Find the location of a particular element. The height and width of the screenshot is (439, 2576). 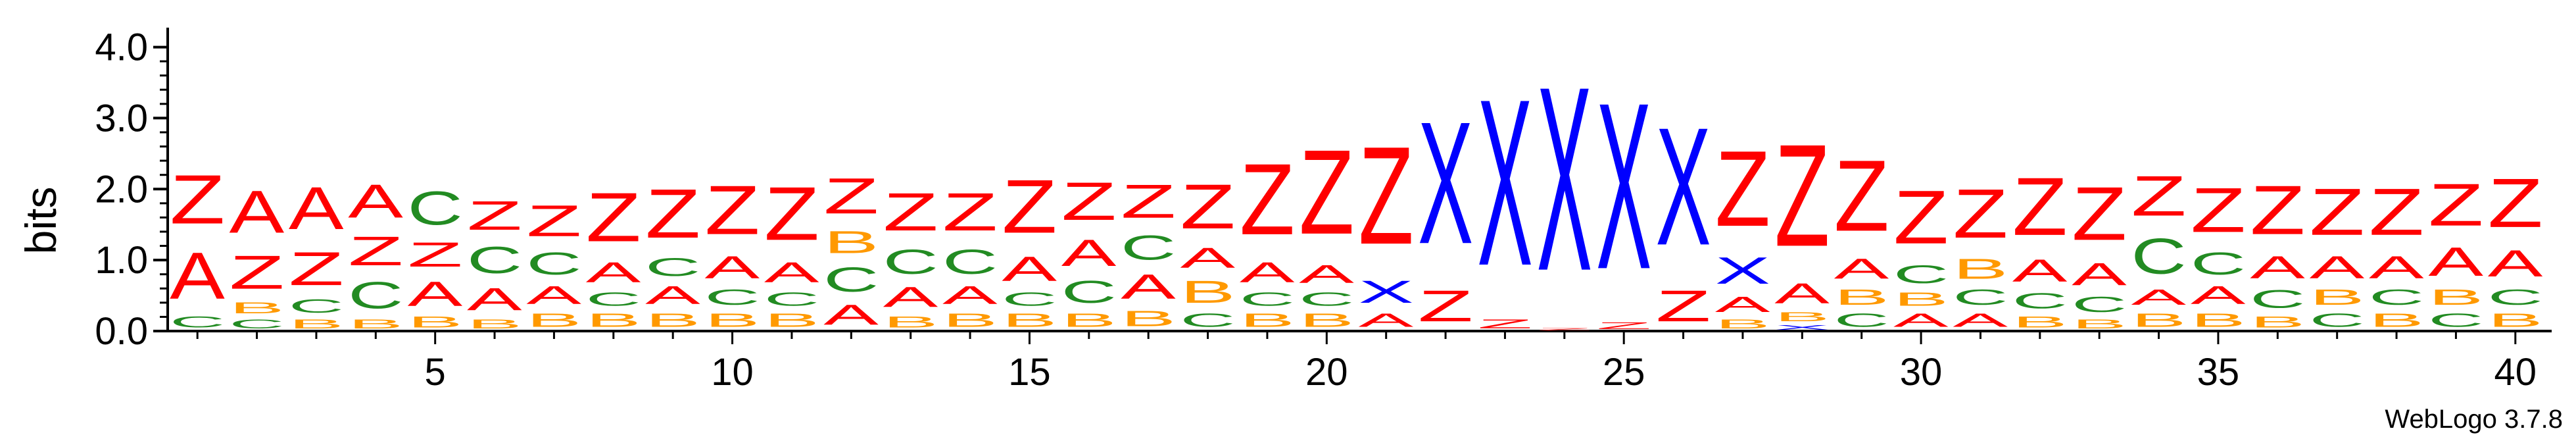

x-tick-label: 20 is located at coordinates (1327, 372).